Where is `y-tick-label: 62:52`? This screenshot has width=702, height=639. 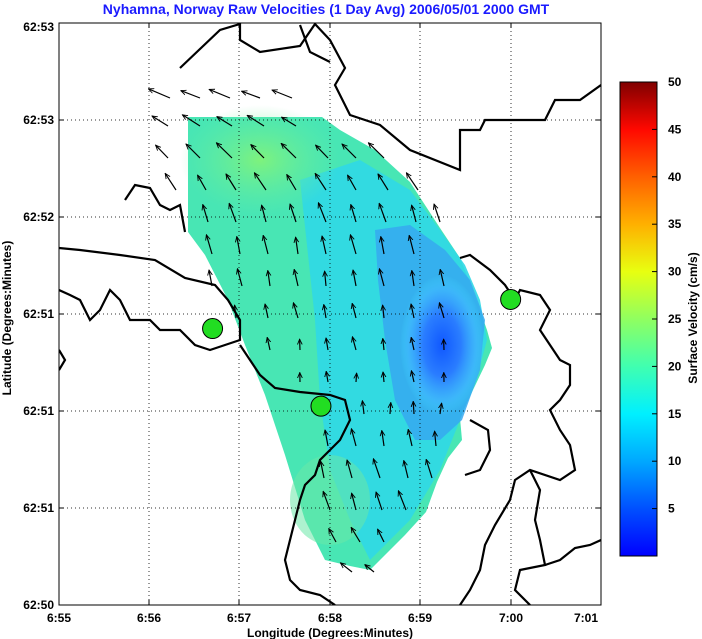
y-tick-label: 62:52 is located at coordinates (38, 217).